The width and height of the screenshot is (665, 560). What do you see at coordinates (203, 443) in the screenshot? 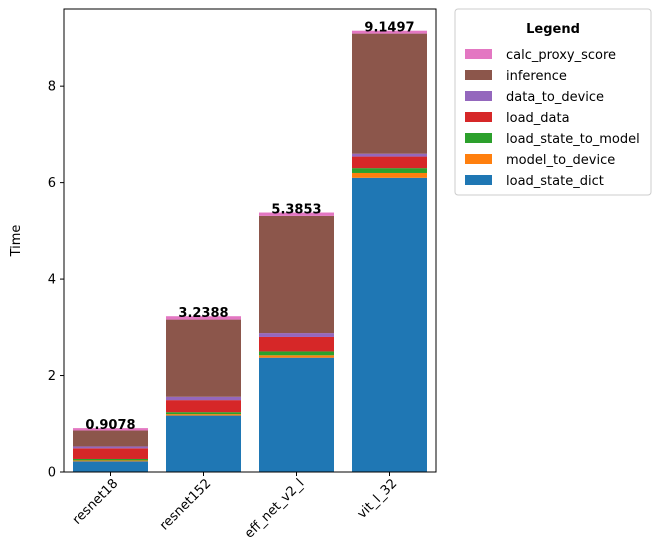
I see `bar-segment-load-state-dict-resnet152` at bounding box center [203, 443].